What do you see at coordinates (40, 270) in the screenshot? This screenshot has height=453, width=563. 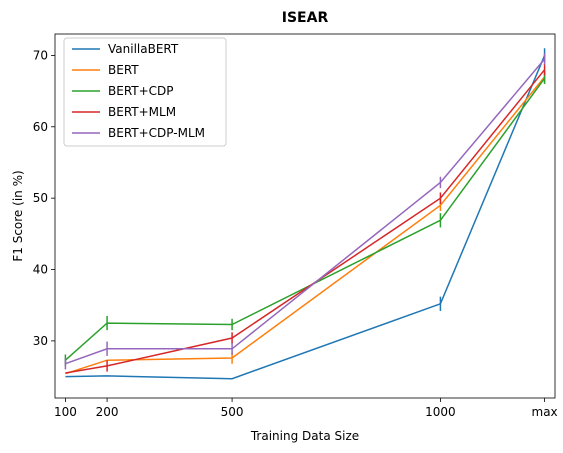 I see `y-tick-label: 40` at bounding box center [40, 270].